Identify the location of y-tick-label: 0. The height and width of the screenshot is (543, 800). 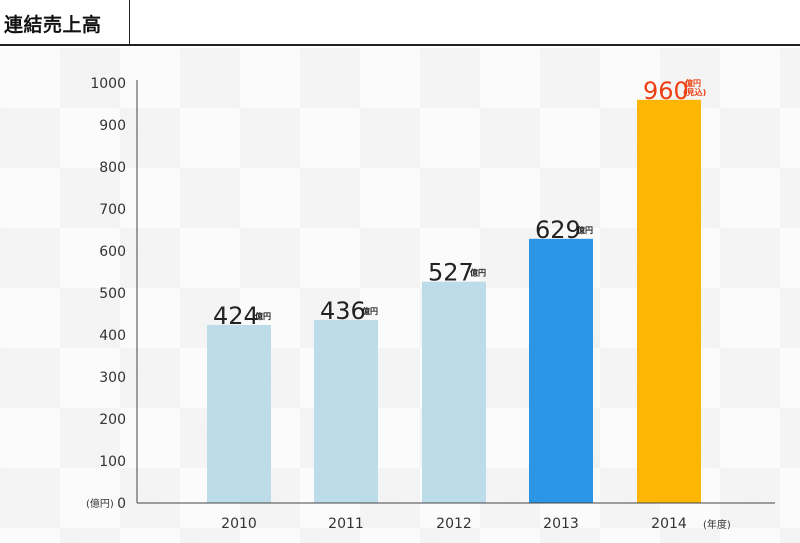
(121, 504).